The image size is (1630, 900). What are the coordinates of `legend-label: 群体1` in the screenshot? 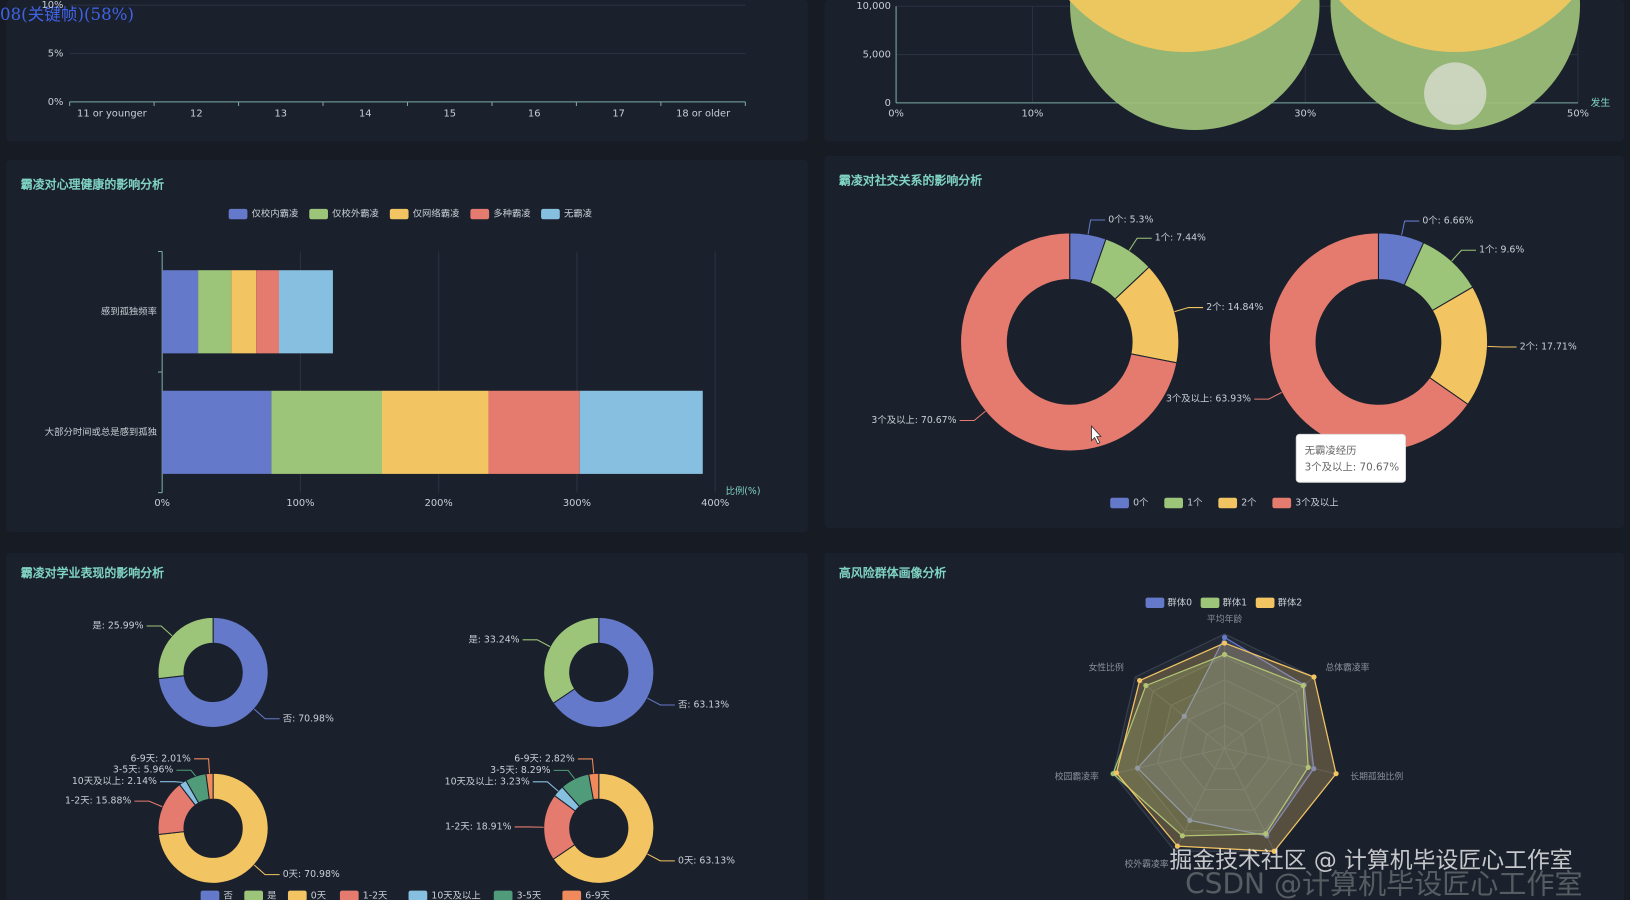 It's located at (1234, 602).